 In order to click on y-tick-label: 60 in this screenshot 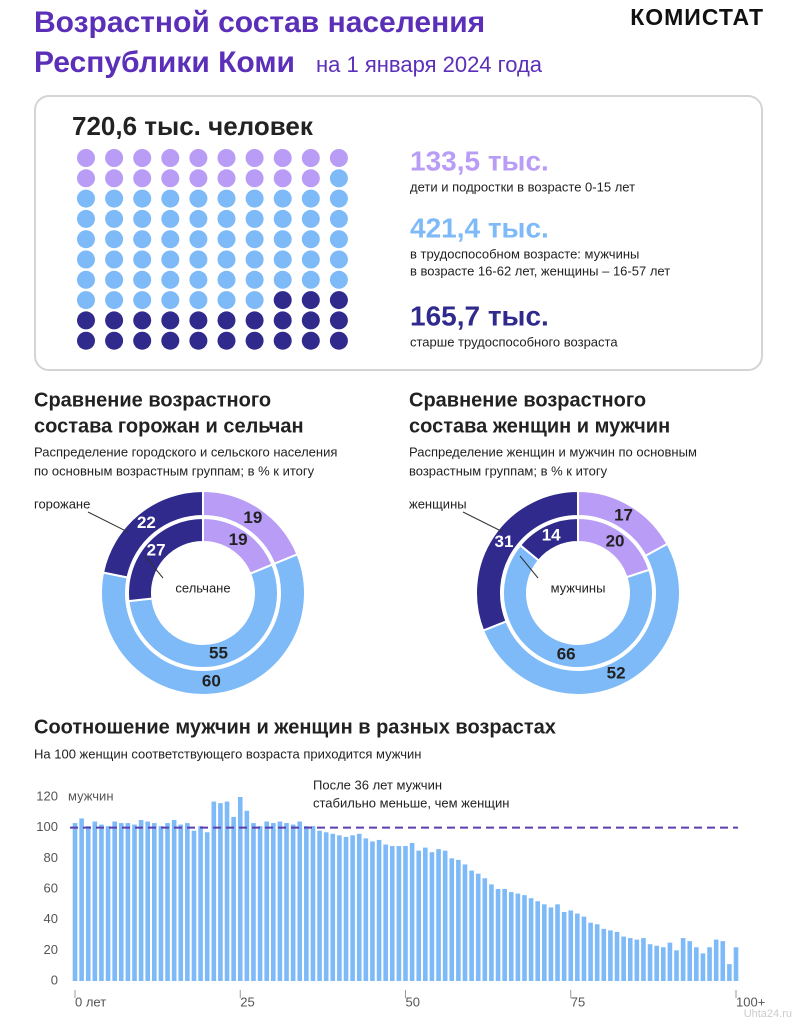, I will do `click(51, 887)`.